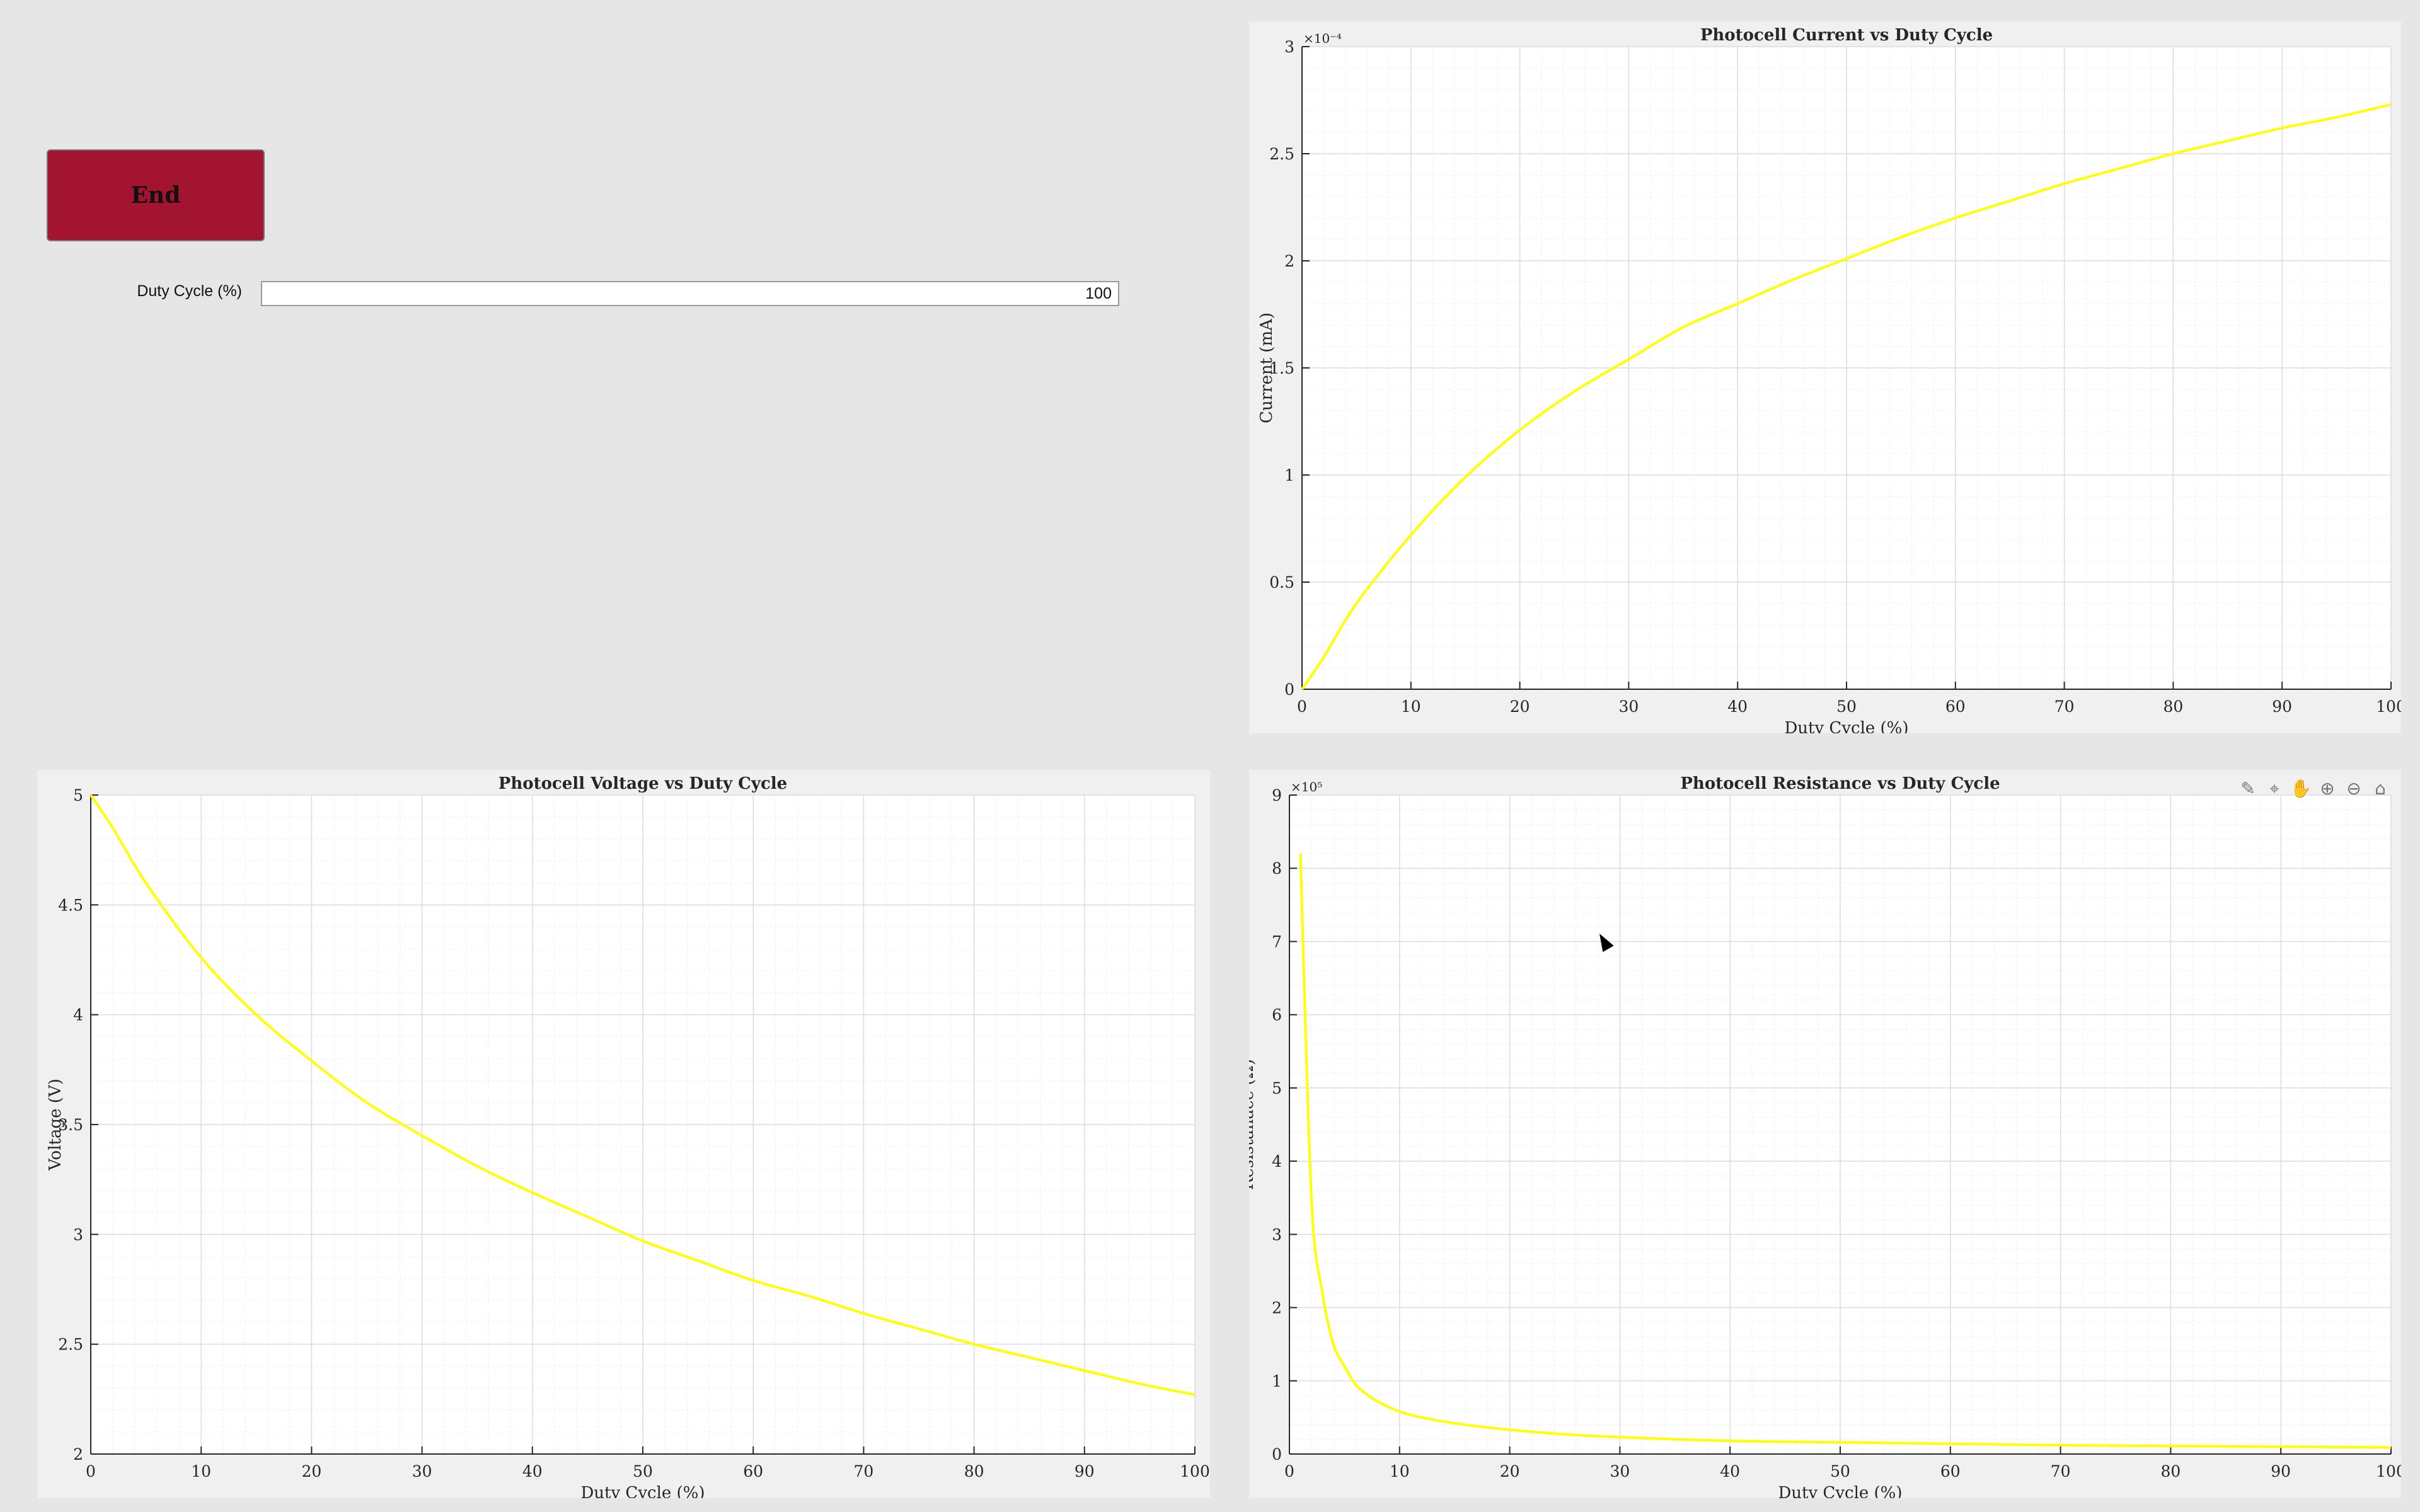 The image size is (2420, 1512). What do you see at coordinates (643, 783) in the screenshot?
I see `chart-title: Photocell Voltage vs Duty Cycle` at bounding box center [643, 783].